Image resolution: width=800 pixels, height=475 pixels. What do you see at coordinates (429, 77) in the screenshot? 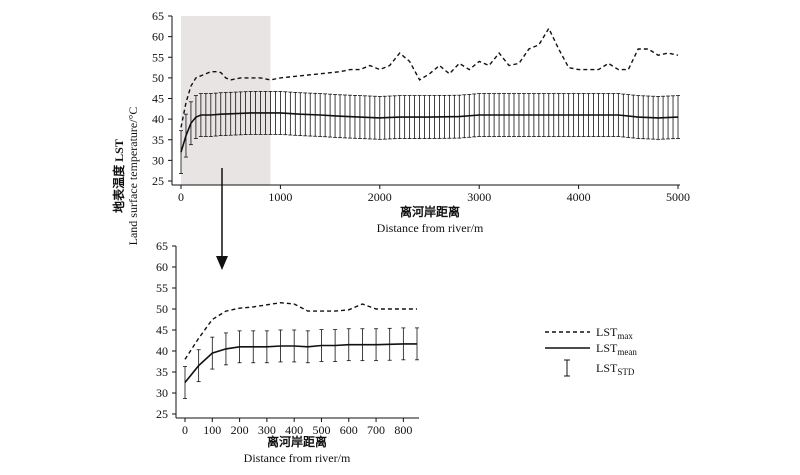
I see `top-max-line` at bounding box center [429, 77].